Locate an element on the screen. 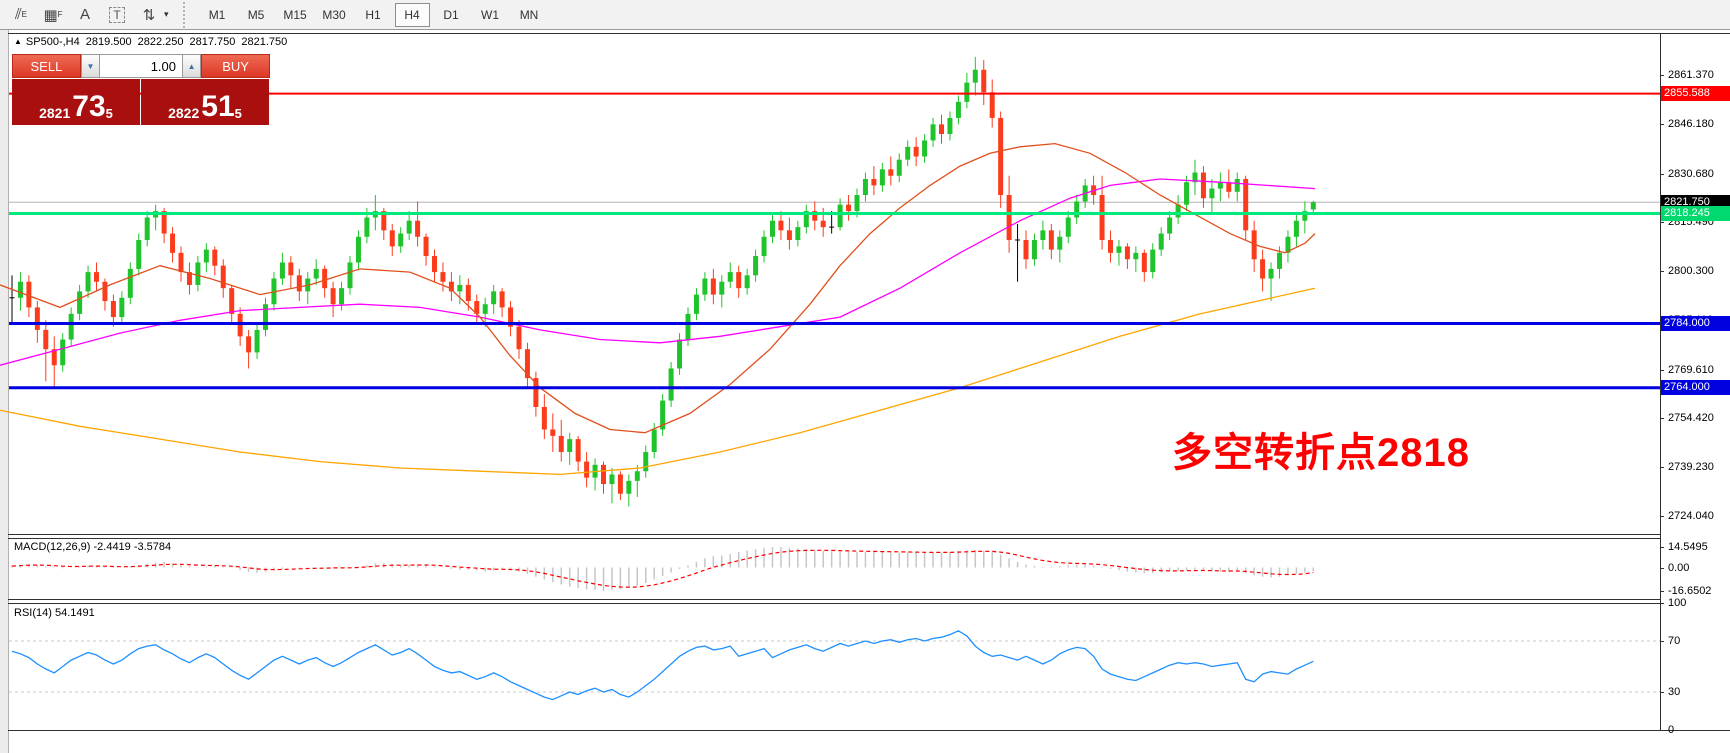 This screenshot has height=753, width=1730. text-icon: A is located at coordinates (84, 14).